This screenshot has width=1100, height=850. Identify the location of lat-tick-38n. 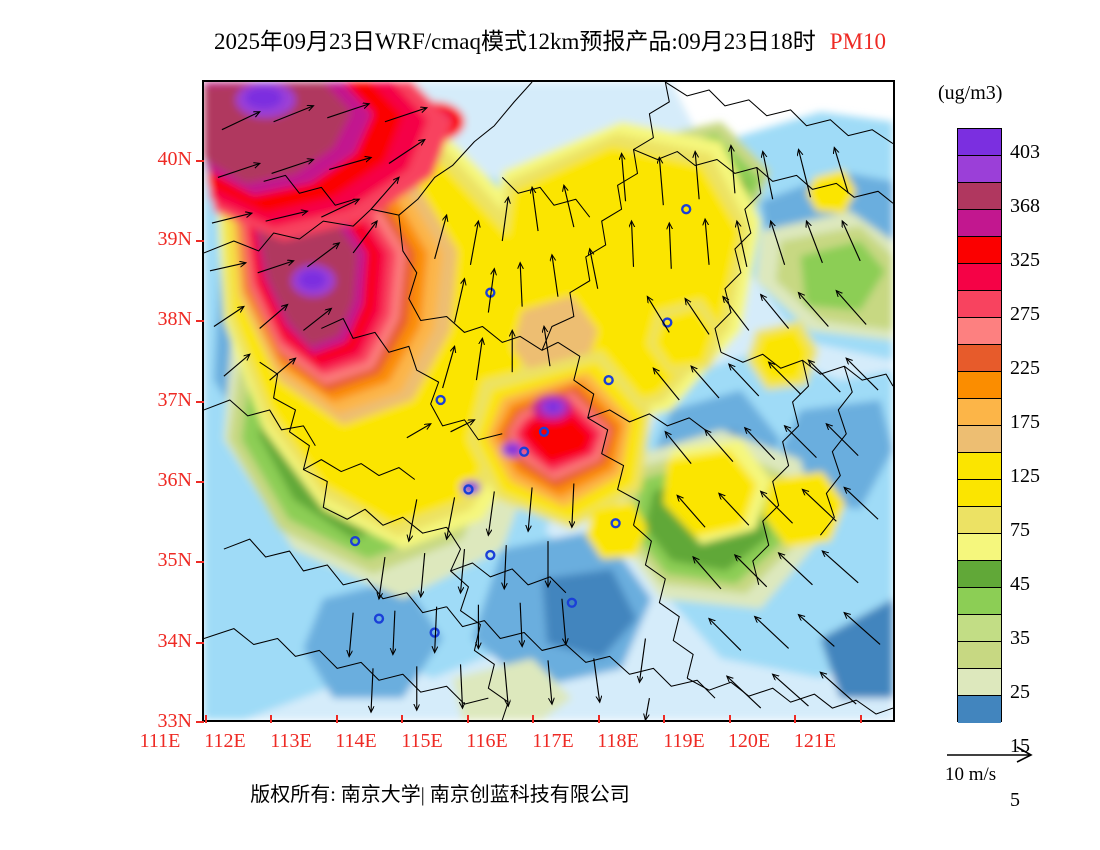
(200, 321).